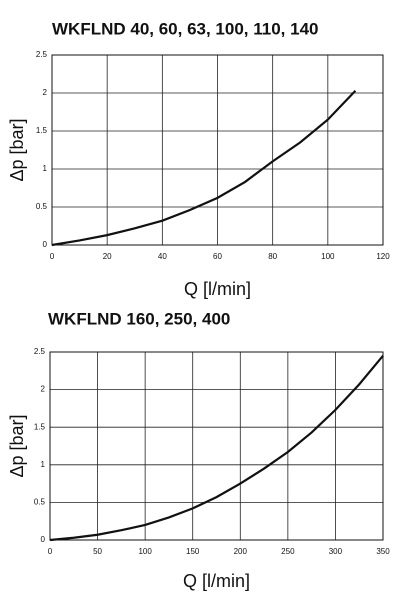 The width and height of the screenshot is (405, 612). What do you see at coordinates (193, 551) in the screenshot?
I see `x-tick-label: 150` at bounding box center [193, 551].